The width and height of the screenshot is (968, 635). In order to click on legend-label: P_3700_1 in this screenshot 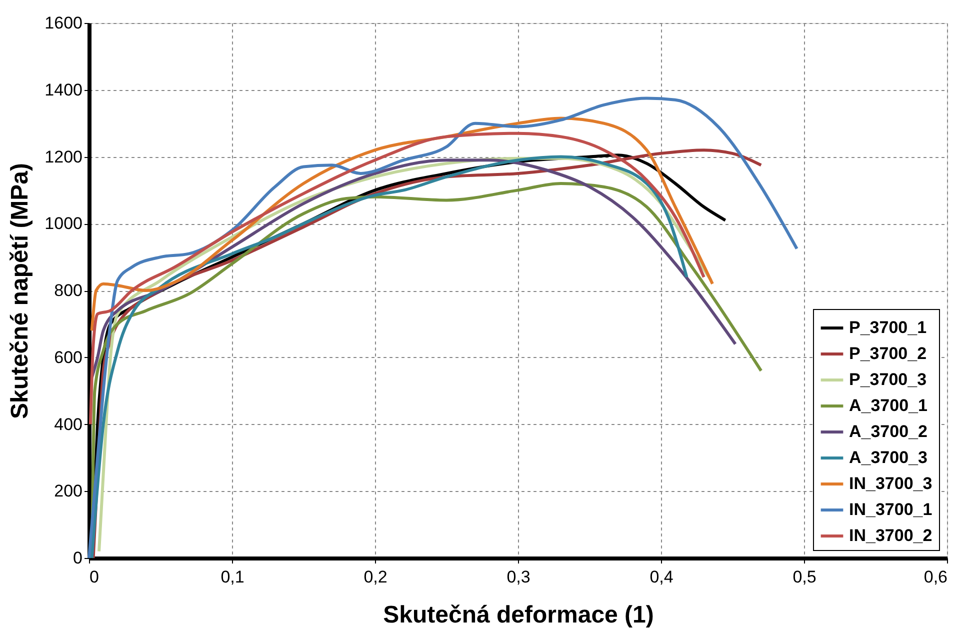, I will do `click(888, 327)`.